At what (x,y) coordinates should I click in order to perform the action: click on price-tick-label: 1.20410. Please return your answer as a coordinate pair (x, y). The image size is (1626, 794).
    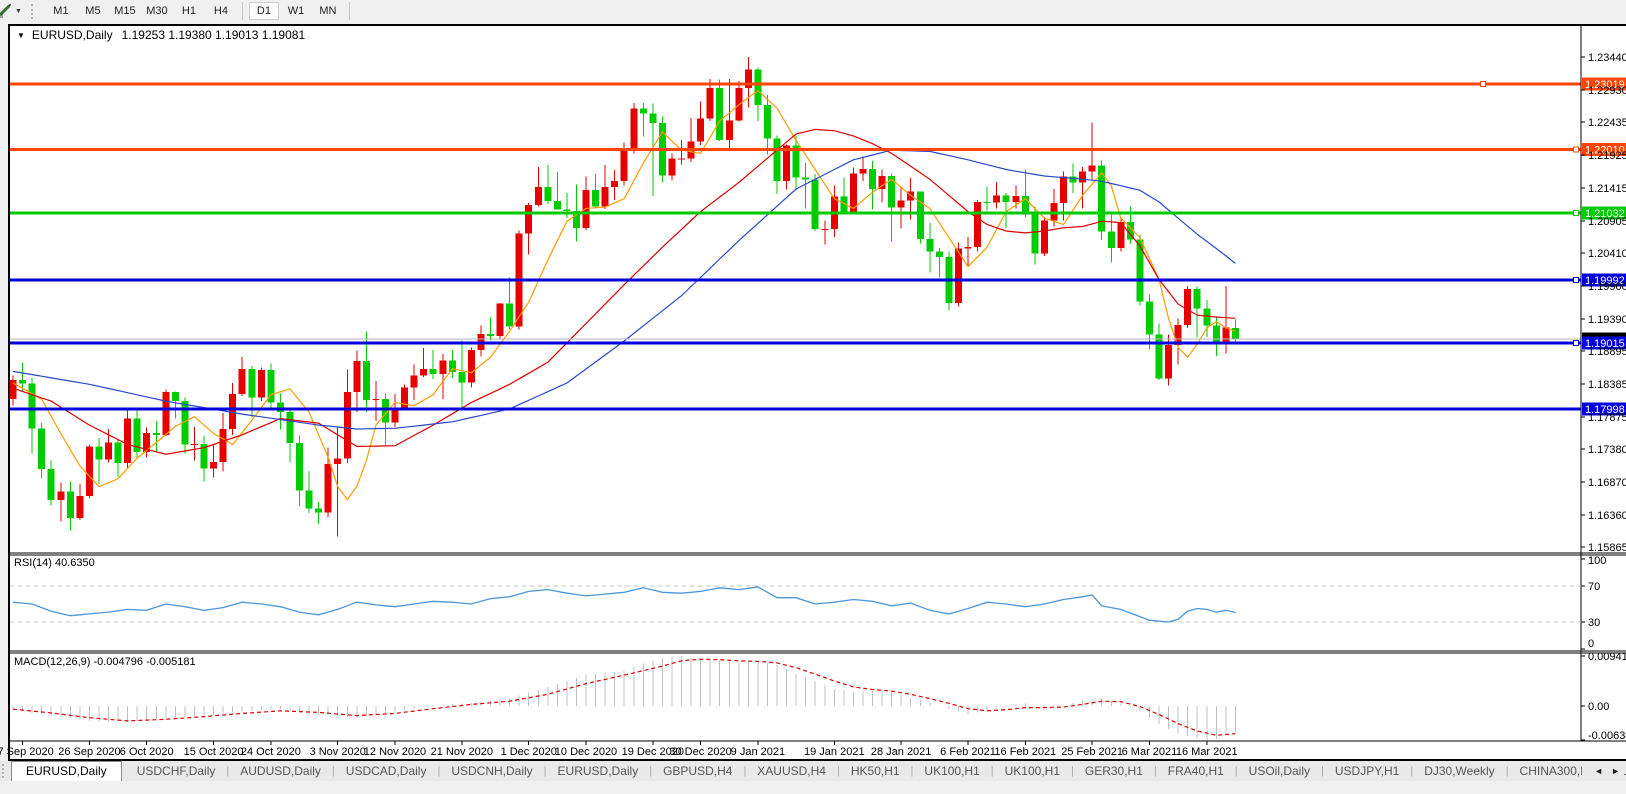
    Looking at the image, I should click on (1607, 254).